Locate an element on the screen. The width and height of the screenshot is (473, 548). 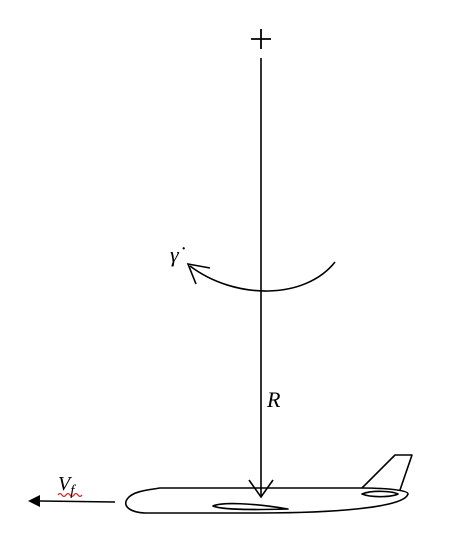
radius-arrowhead is located at coordinates (261, 489).